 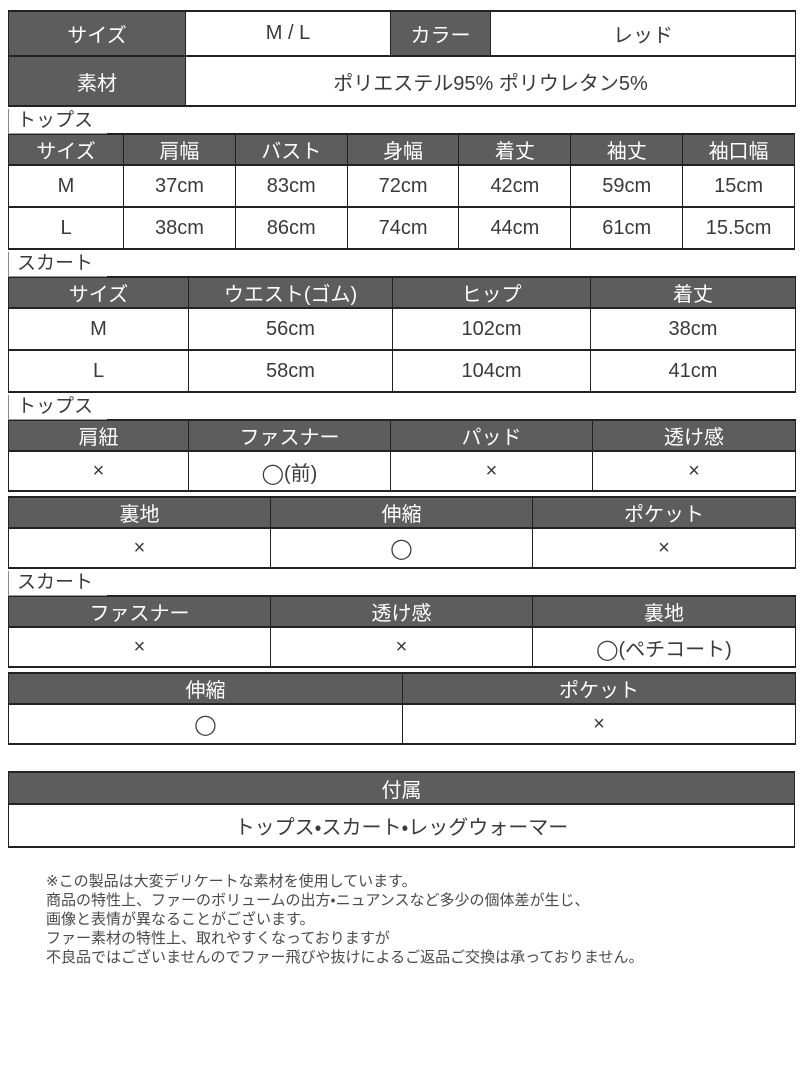 I want to click on table-row: ◯ ×, so click(x=402, y=724).